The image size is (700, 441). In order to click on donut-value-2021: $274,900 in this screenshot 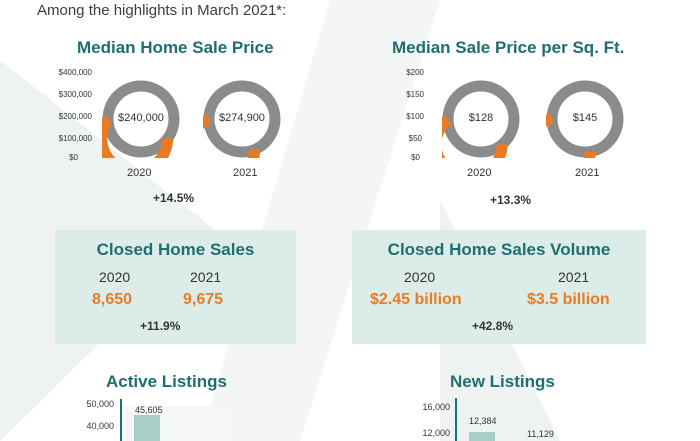, I will do `click(242, 118)`.